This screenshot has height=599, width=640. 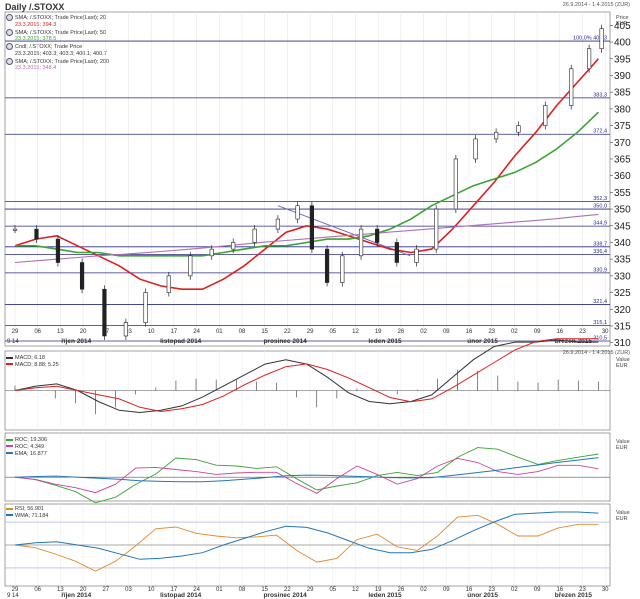 What do you see at coordinates (151, 590) in the screenshot?
I see `x-tick-label-bottom: 10` at bounding box center [151, 590].